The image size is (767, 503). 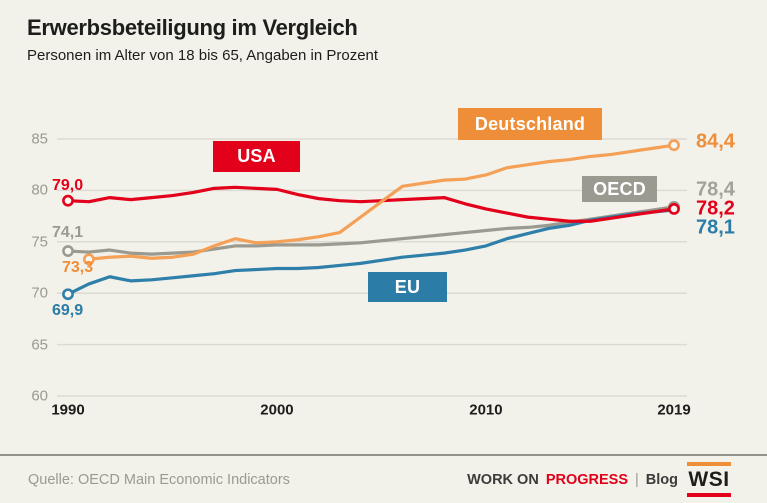 I want to click on brand-work-on: WORK ON, so click(x=503, y=479).